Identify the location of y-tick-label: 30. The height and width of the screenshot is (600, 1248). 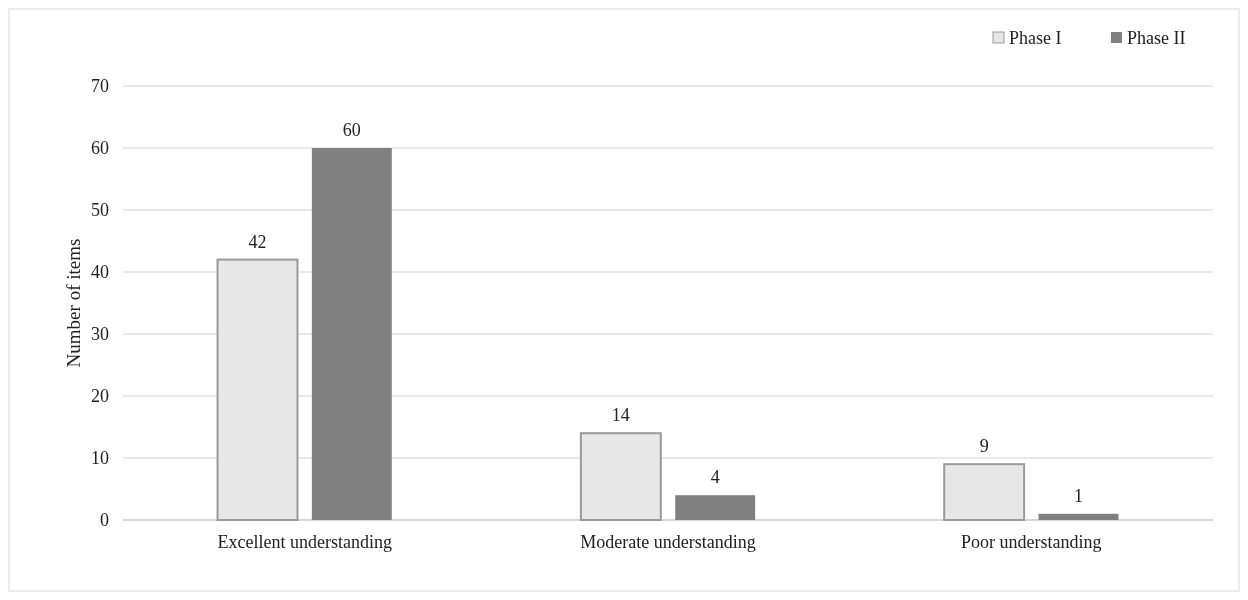
(100, 334).